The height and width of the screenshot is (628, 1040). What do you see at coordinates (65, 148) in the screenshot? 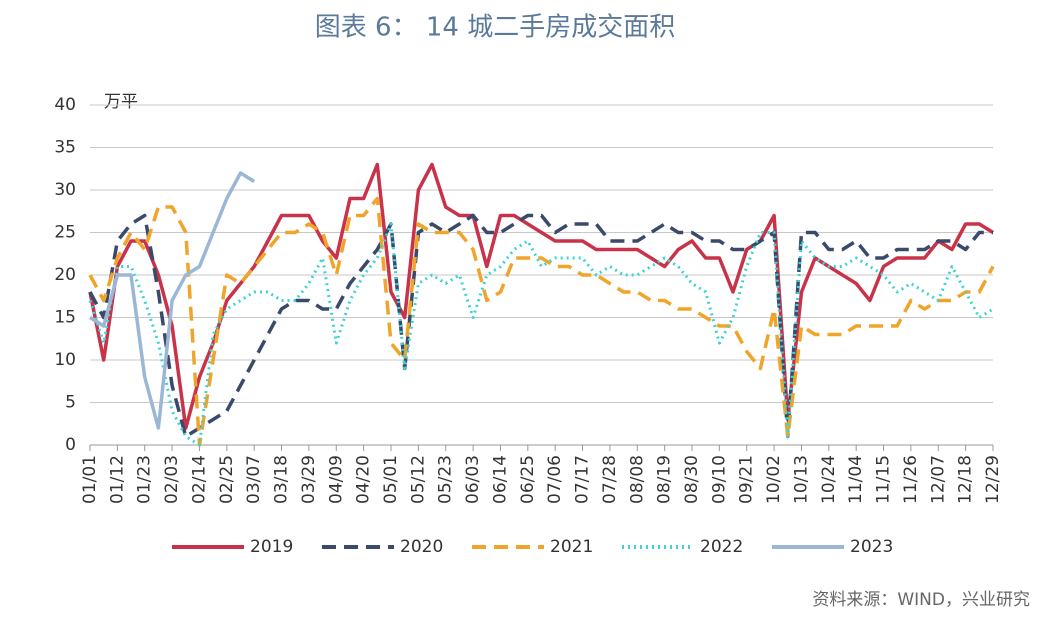
I see `y-tick-label: 35` at bounding box center [65, 148].